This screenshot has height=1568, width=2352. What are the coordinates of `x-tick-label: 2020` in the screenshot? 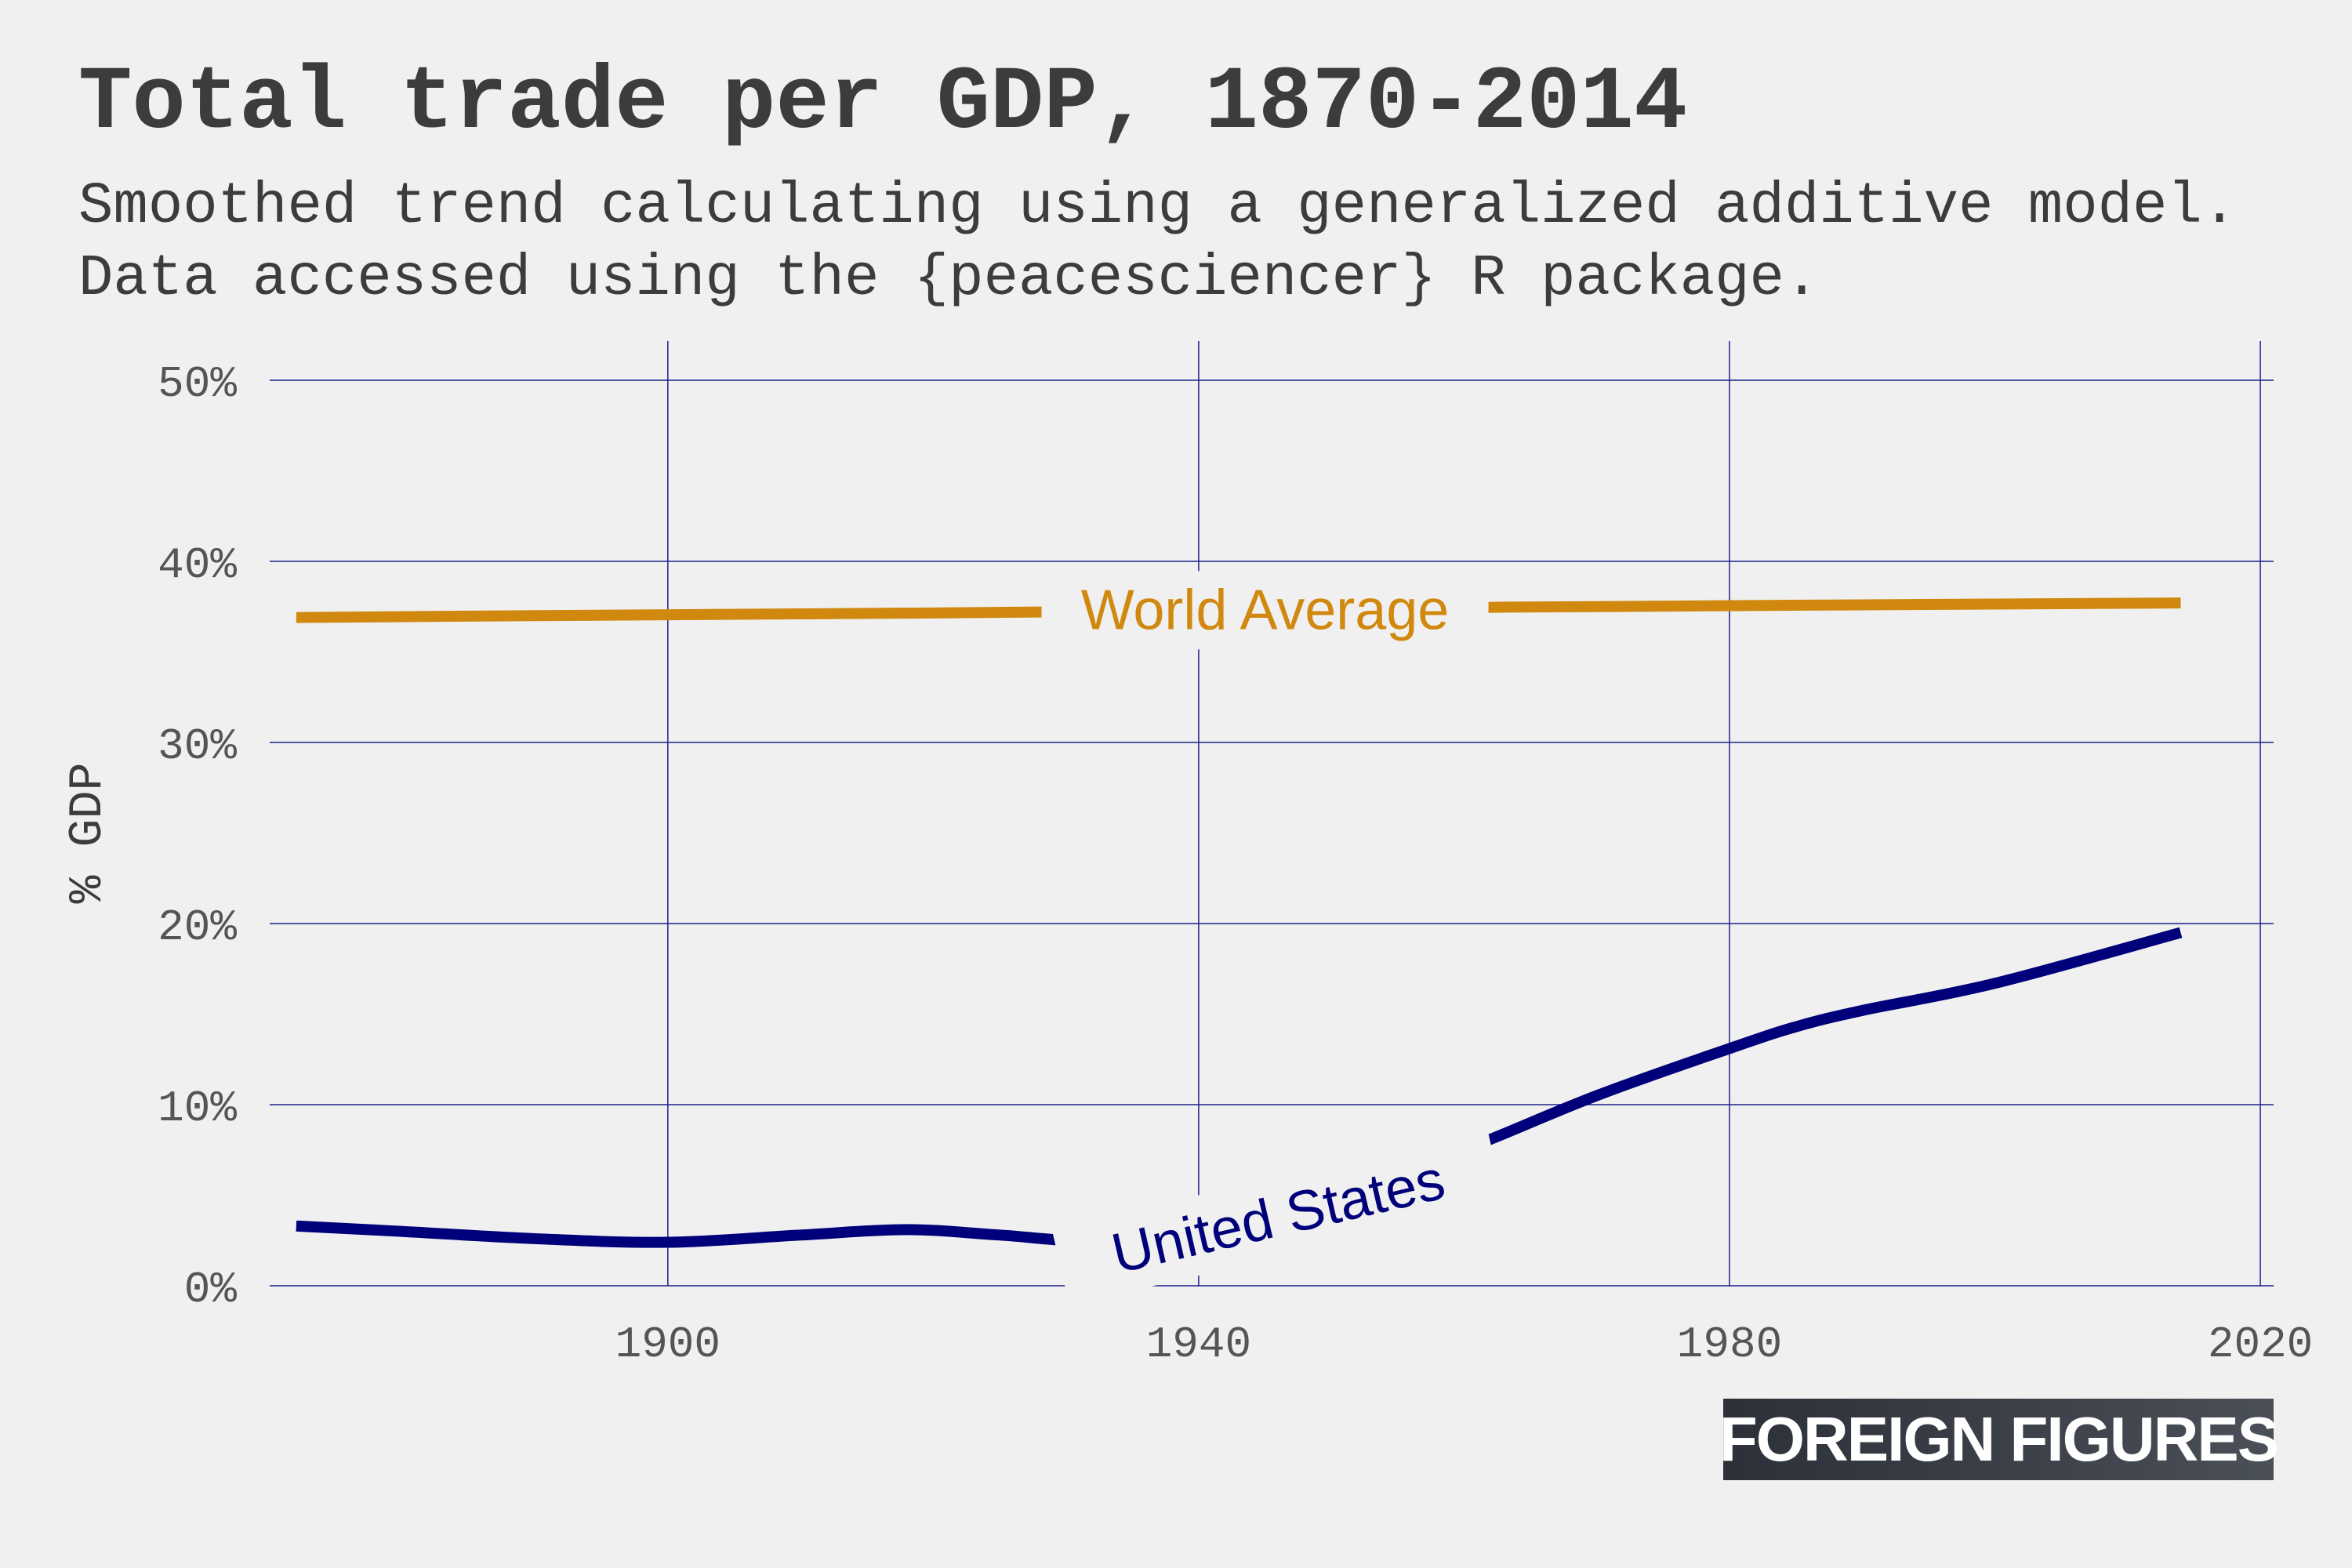 It's located at (2260, 1344).